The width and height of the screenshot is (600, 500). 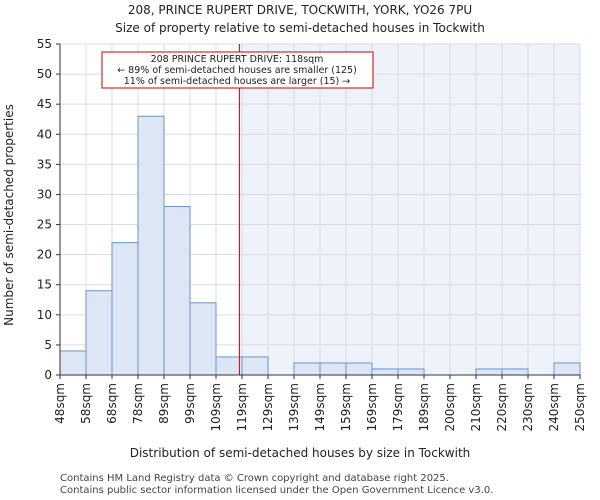 I want to click on x-tick-label-200sqm: 200sqm, so click(x=450, y=407).